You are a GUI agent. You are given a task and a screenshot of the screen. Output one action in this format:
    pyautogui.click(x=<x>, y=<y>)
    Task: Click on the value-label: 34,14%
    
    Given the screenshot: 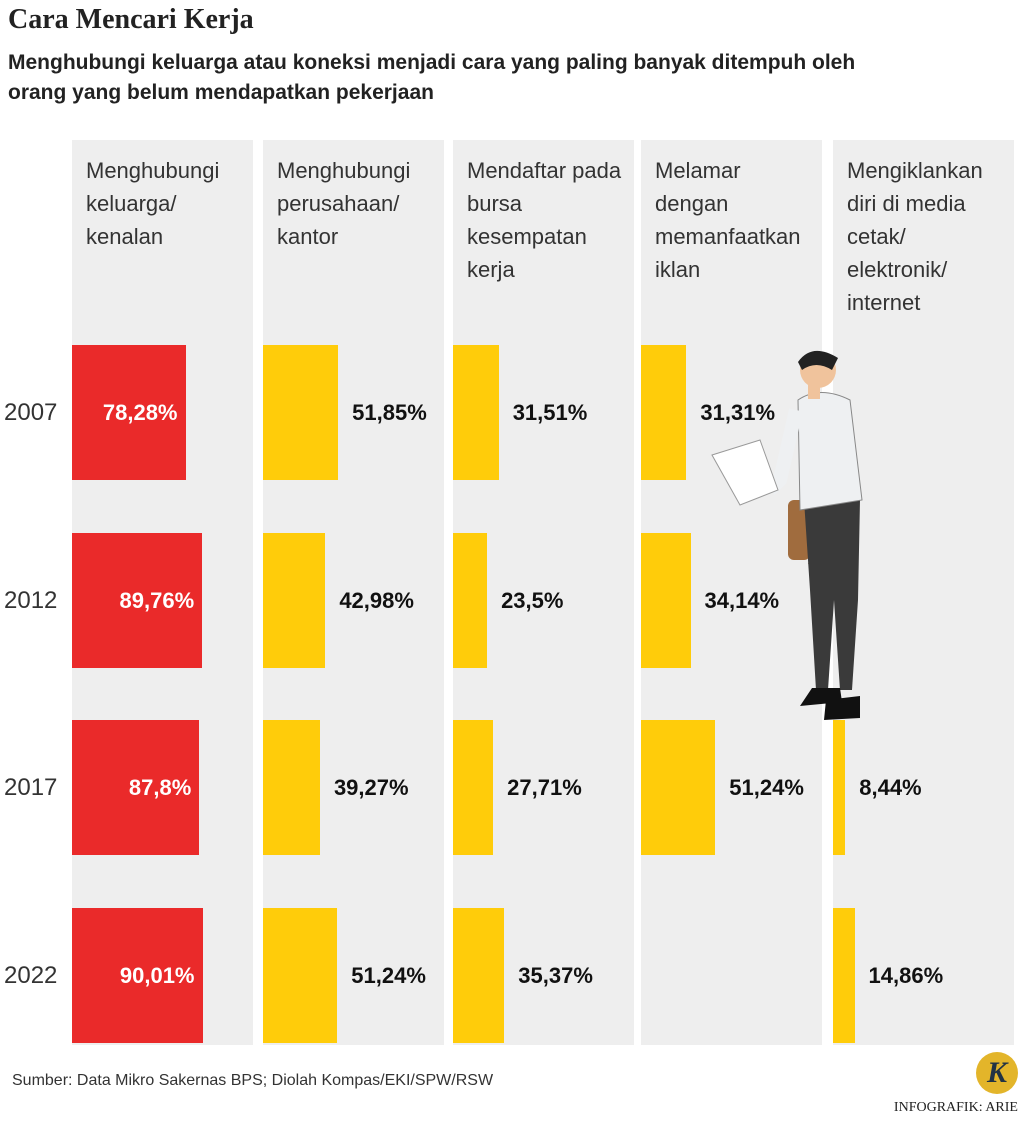 What is the action you would take?
    pyautogui.click(x=742, y=600)
    